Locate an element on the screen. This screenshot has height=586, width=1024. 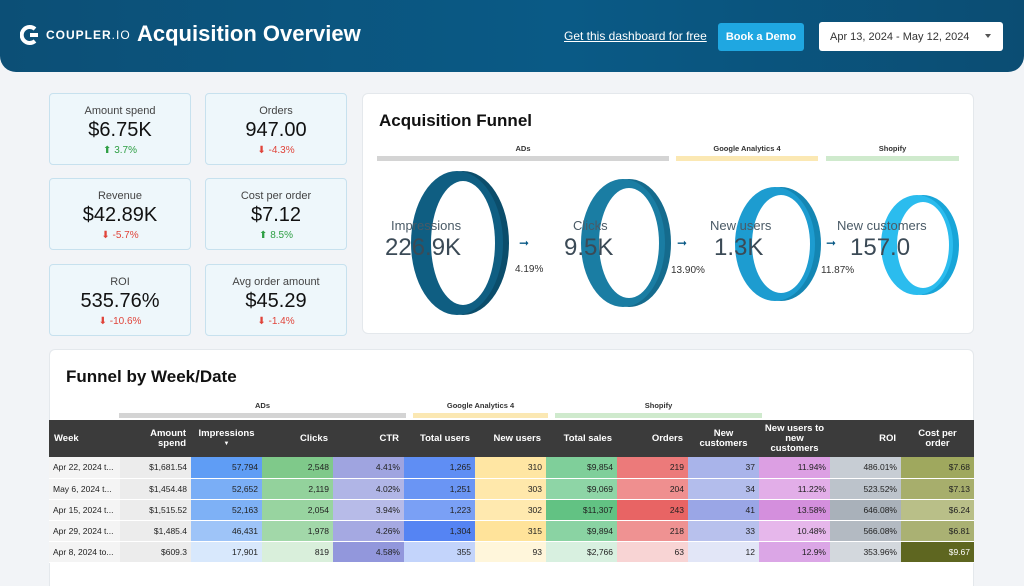
table-cell: 315 is located at coordinates (510, 531).